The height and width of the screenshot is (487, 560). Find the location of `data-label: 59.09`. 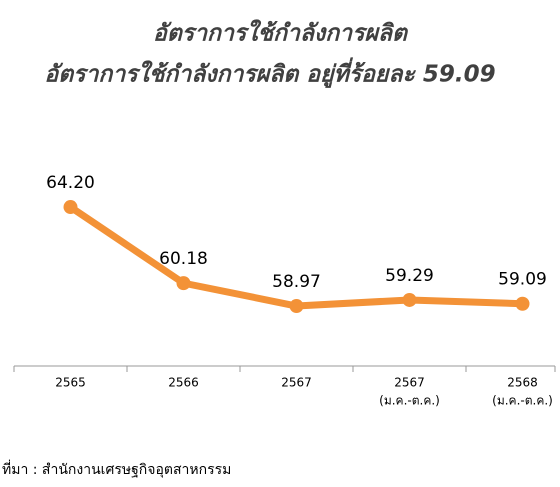

data-label: 59.09 is located at coordinates (522, 280).